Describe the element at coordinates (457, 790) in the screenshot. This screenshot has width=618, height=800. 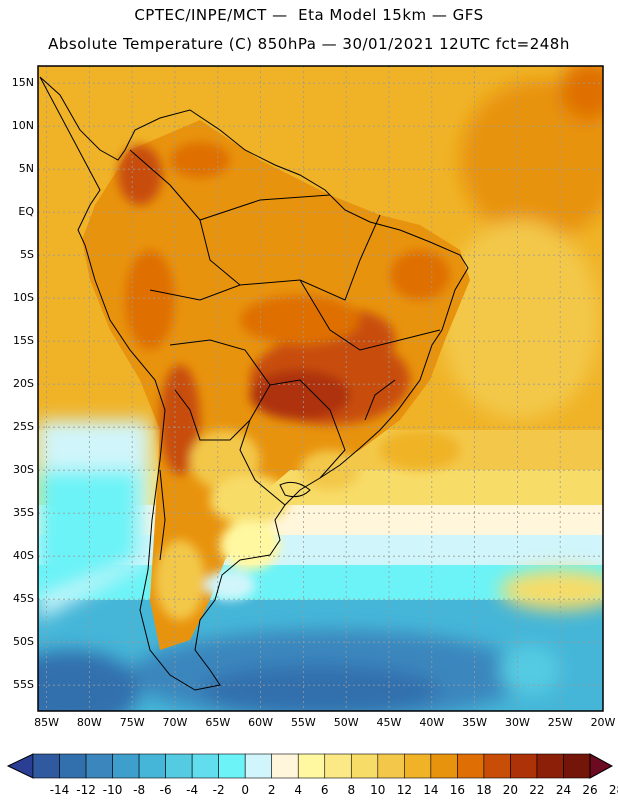
I see `colorbar-tick-label: 16` at that location.